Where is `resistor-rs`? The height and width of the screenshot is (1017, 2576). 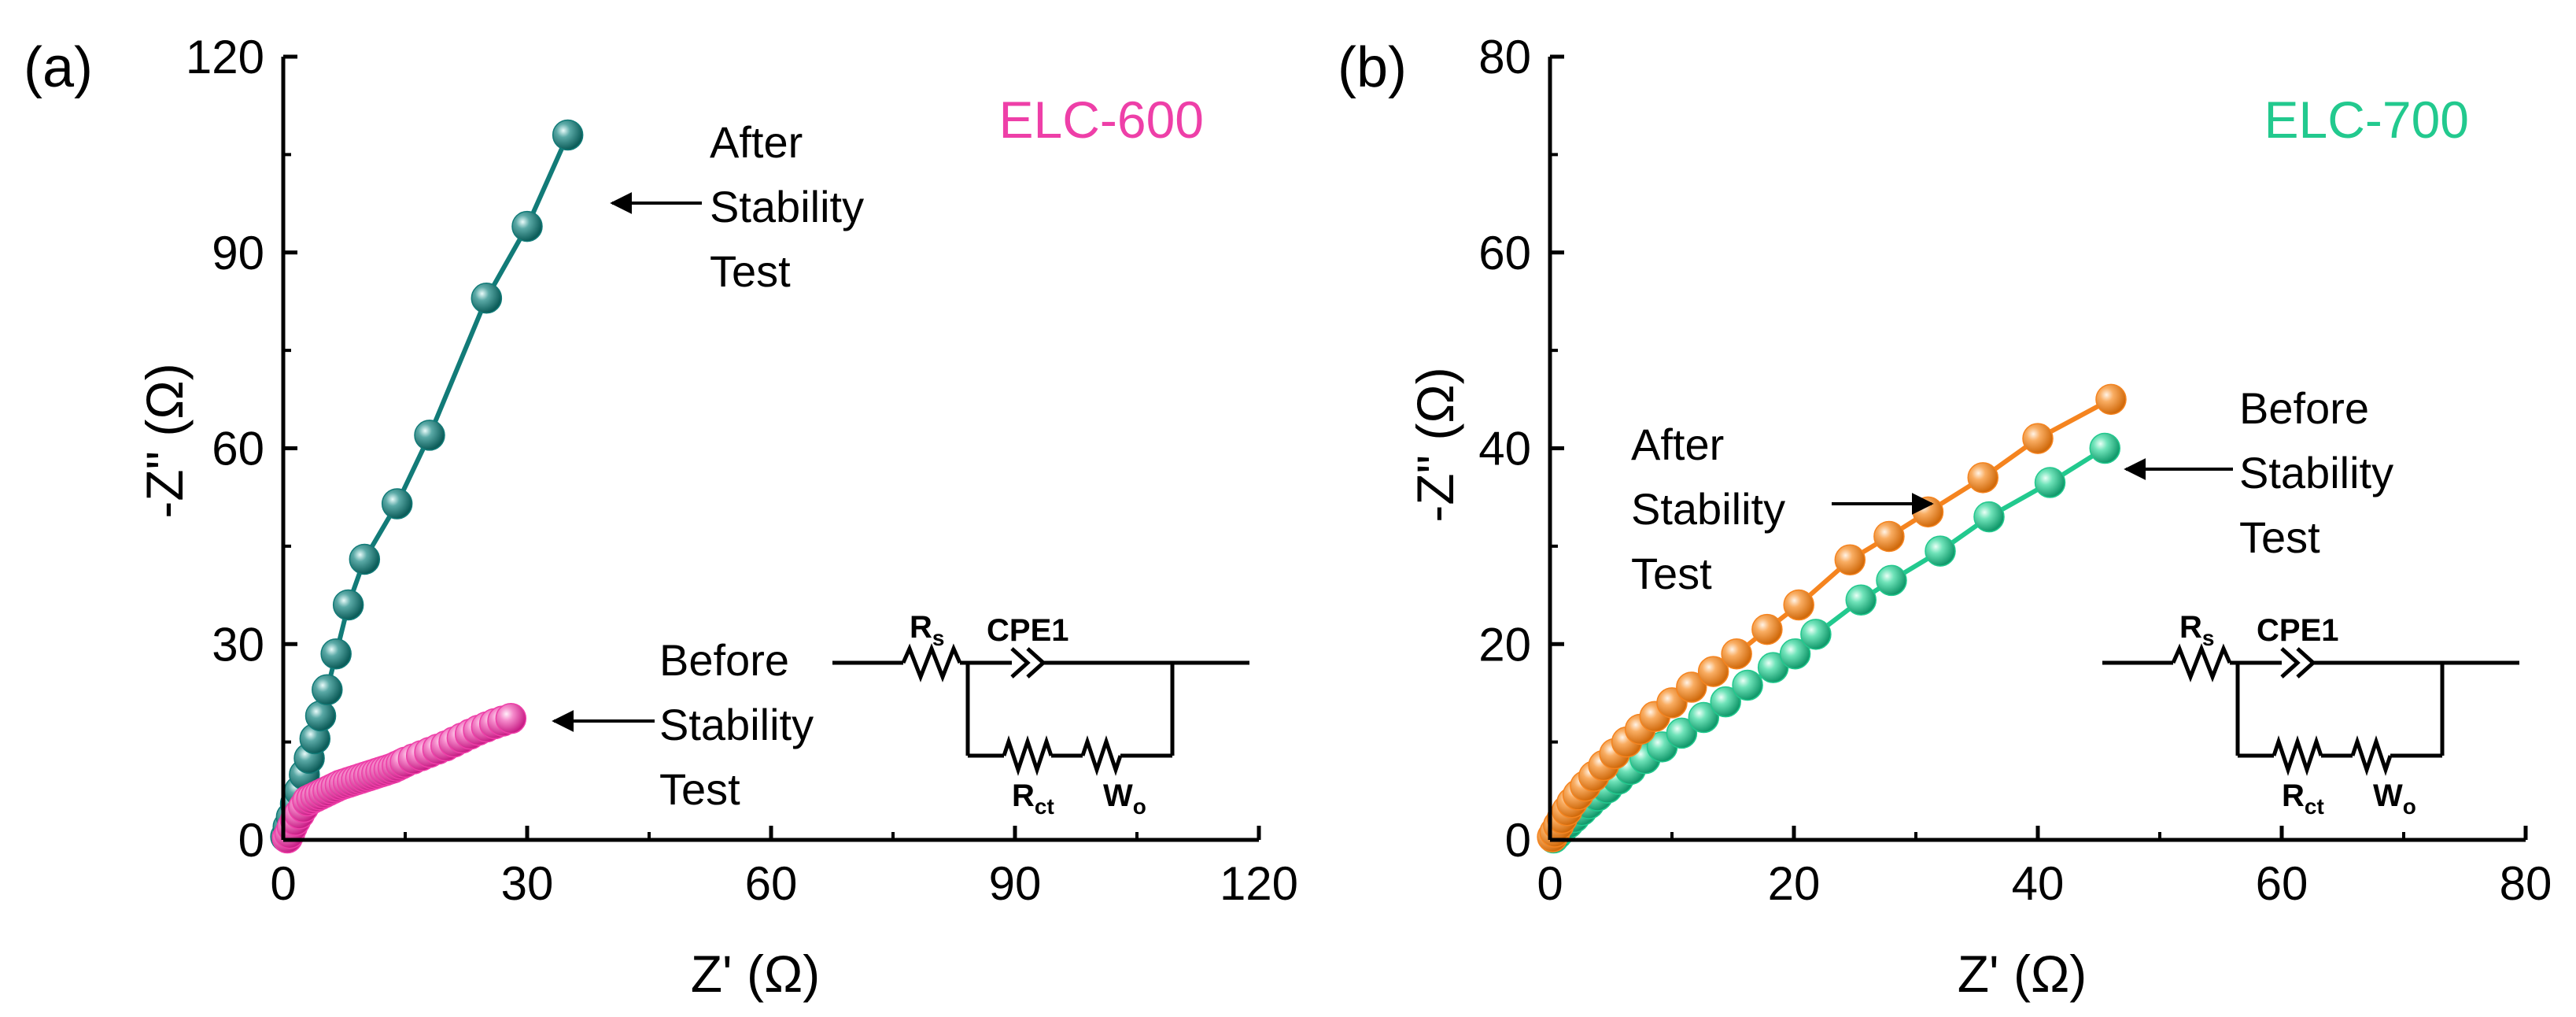 resistor-rs is located at coordinates (931, 663).